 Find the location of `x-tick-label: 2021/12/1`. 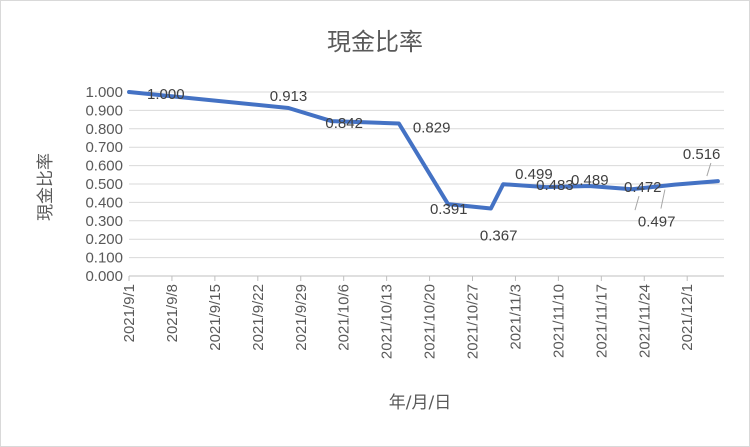

x-tick-label: 2021/12/1 is located at coordinates (687, 317).